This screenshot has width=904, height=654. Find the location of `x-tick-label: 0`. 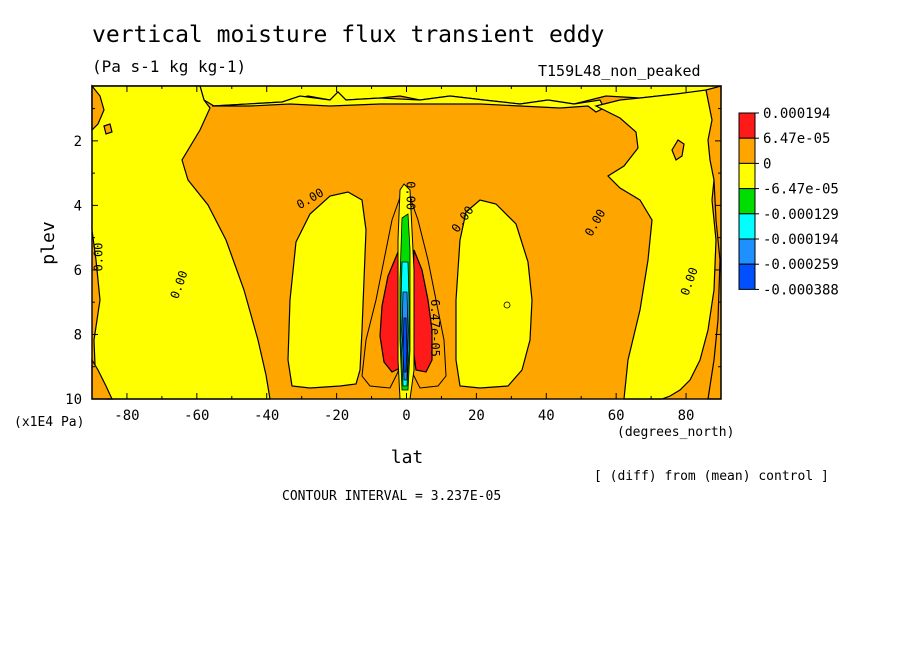

x-tick-label: 0 is located at coordinates (406, 416).